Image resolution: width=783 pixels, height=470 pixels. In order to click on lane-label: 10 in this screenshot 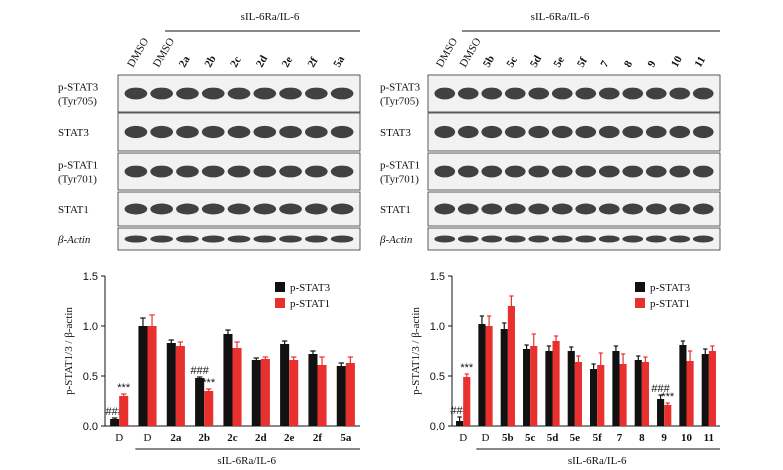, I will do `click(677, 62)`.